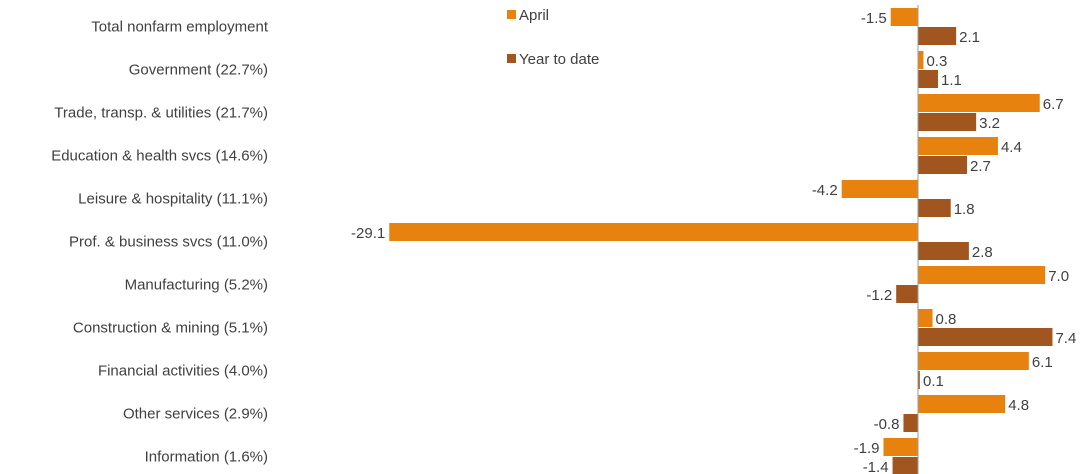 The height and width of the screenshot is (474, 1089). What do you see at coordinates (825, 190) in the screenshot?
I see `value-label: -4.2` at bounding box center [825, 190].